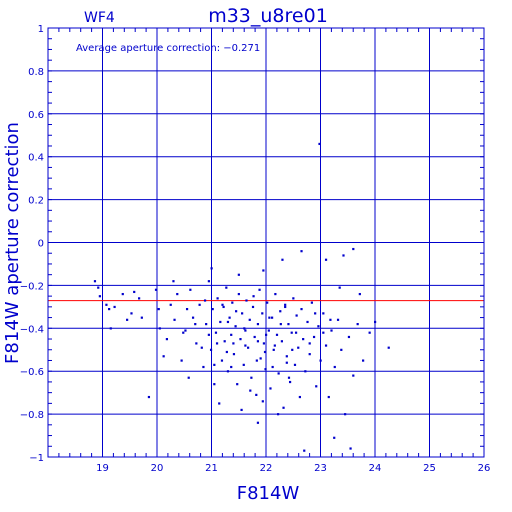 The height and width of the screenshot is (512, 512). Describe the element at coordinates (32, 286) in the screenshot. I see `y-tick-label: −0.2` at that location.